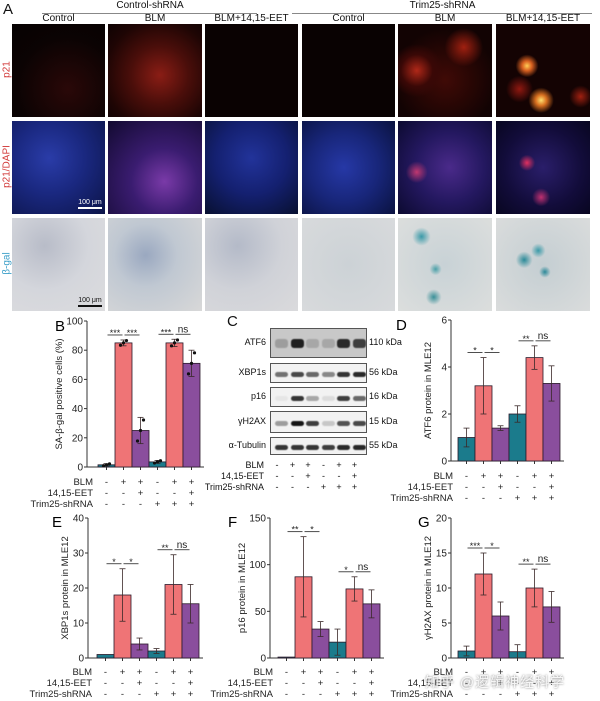 Image resolution: width=600 pixels, height=701 pixels. Describe the element at coordinates (78, 438) in the screenshot. I see `y-tick-label: 20` at that location.